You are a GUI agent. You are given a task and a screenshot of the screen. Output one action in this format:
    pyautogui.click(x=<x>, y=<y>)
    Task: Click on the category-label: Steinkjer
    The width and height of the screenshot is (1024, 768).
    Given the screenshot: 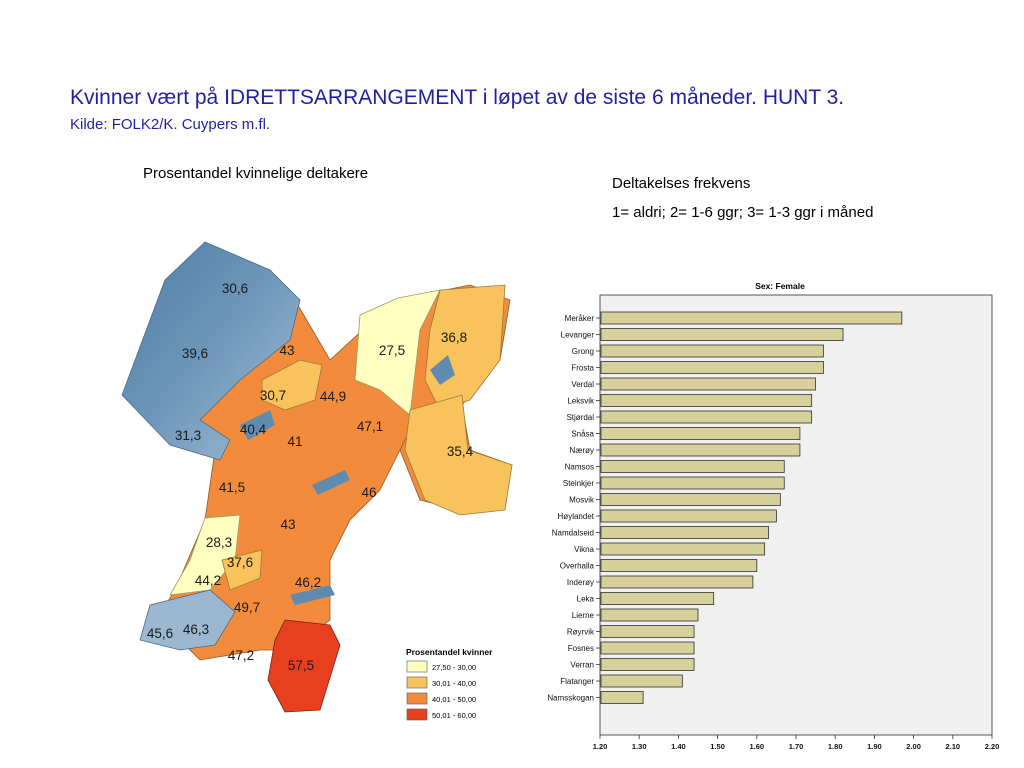 What is the action you would take?
    pyautogui.click(x=578, y=483)
    